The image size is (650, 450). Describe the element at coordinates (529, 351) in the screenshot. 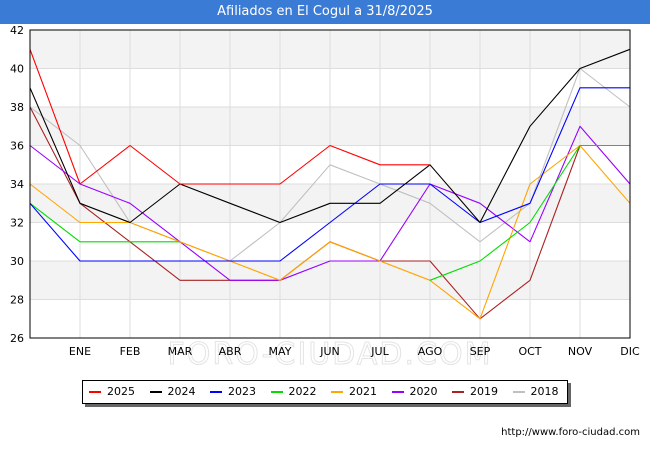

I see `x-tick-label: OCT` at that location.